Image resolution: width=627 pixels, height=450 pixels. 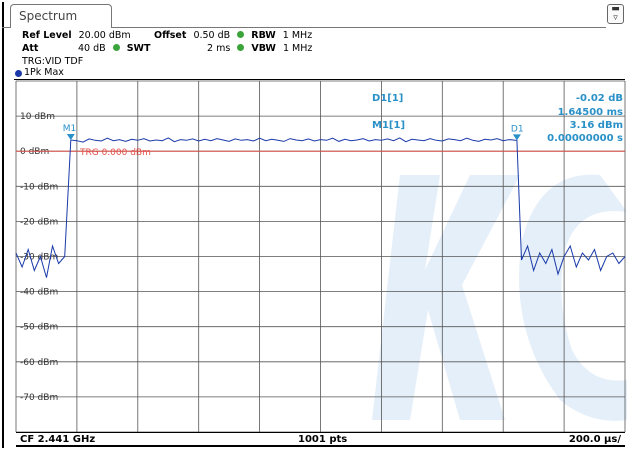 I want to click on trace-header: 1Pk Max, so click(x=319, y=73).